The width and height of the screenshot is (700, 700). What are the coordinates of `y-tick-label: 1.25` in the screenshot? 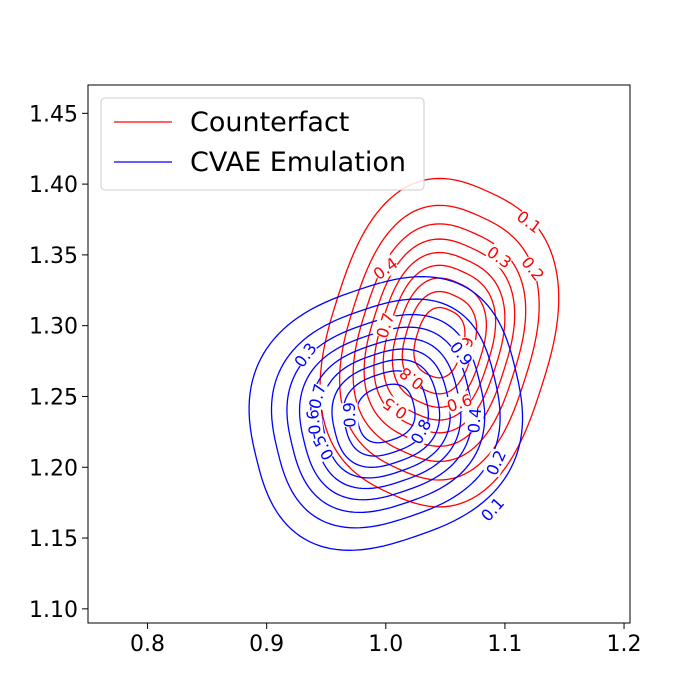 It's located at (53, 397).